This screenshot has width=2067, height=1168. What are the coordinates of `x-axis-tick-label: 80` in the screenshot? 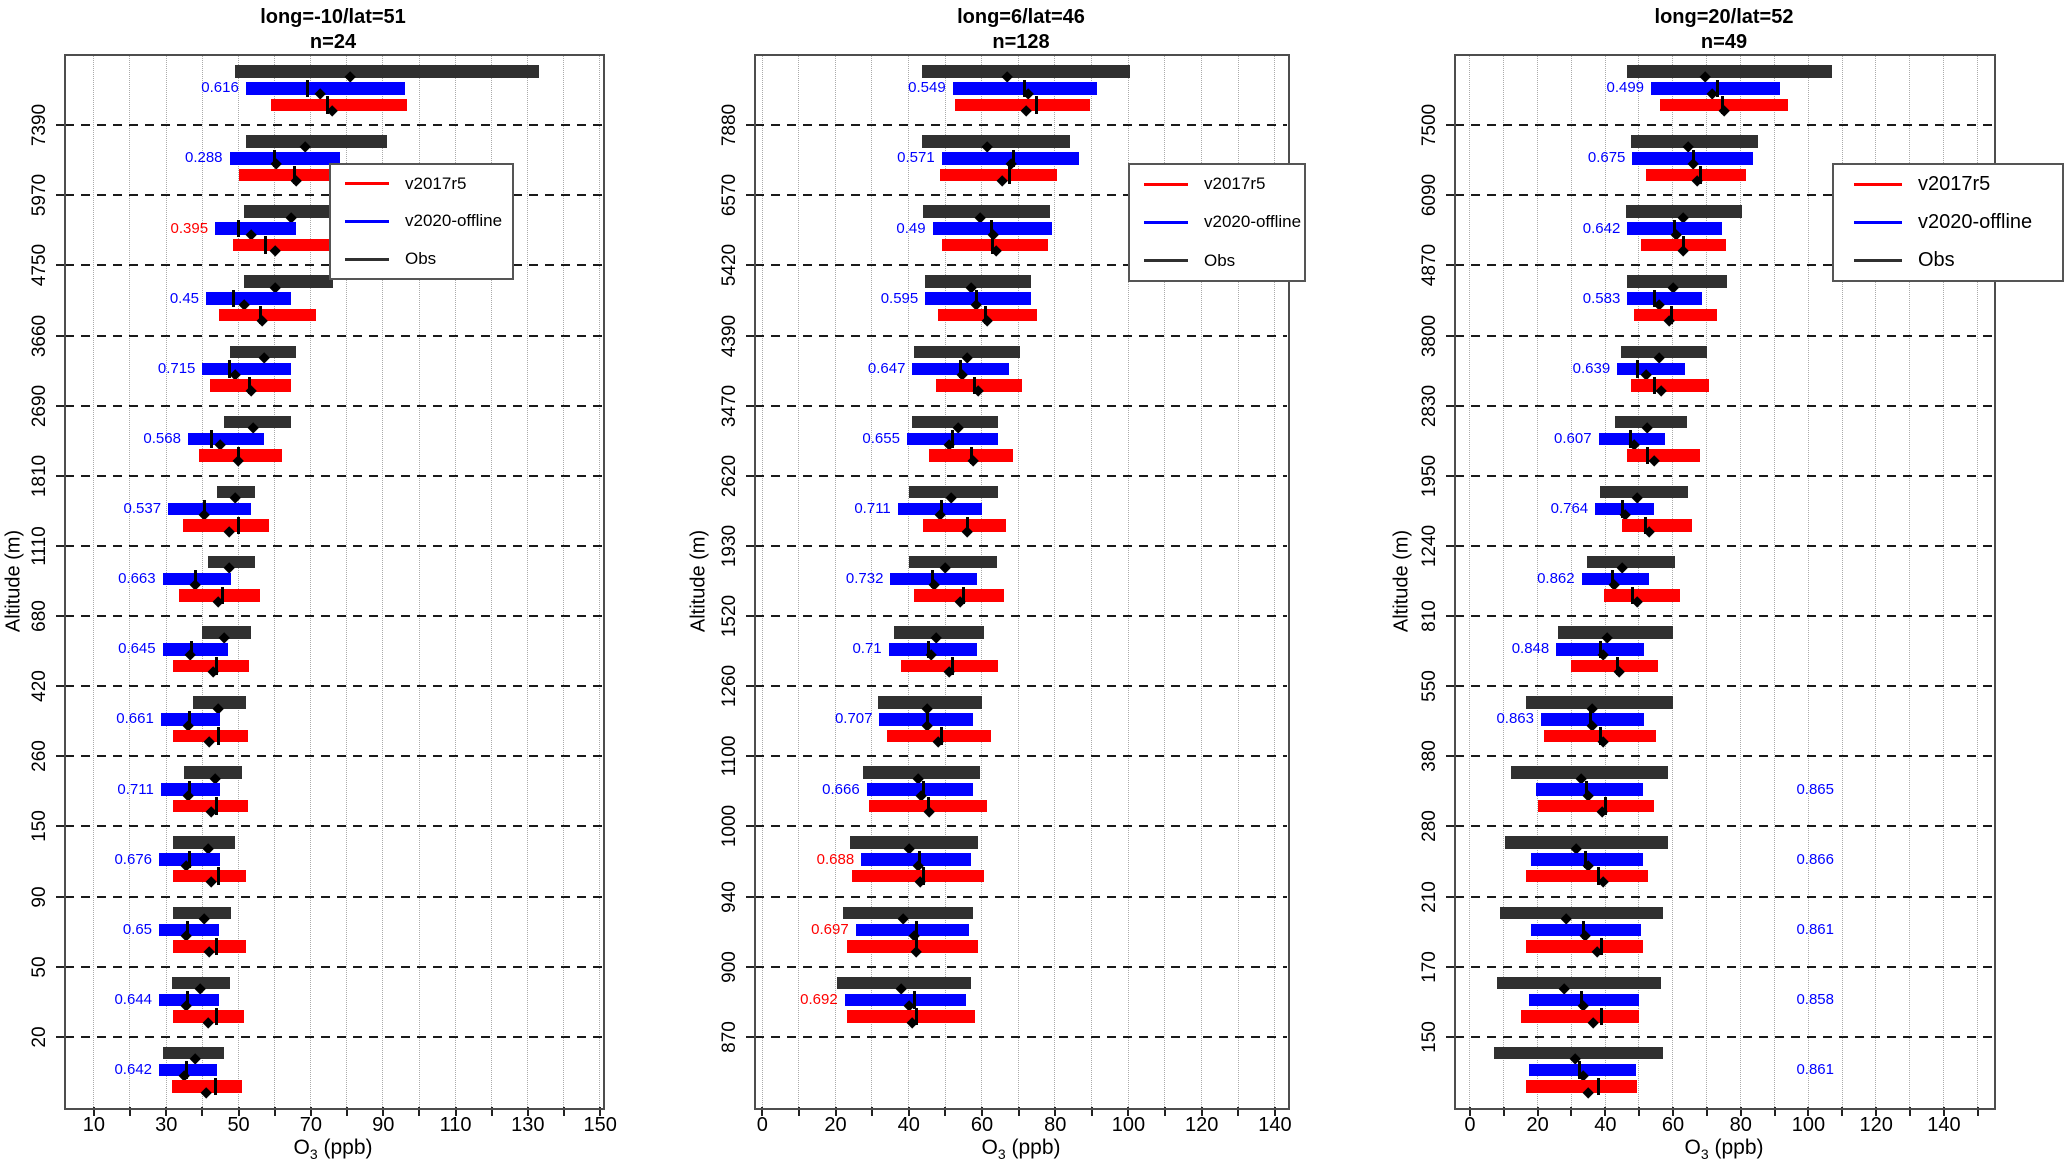 It's located at (1055, 1125).